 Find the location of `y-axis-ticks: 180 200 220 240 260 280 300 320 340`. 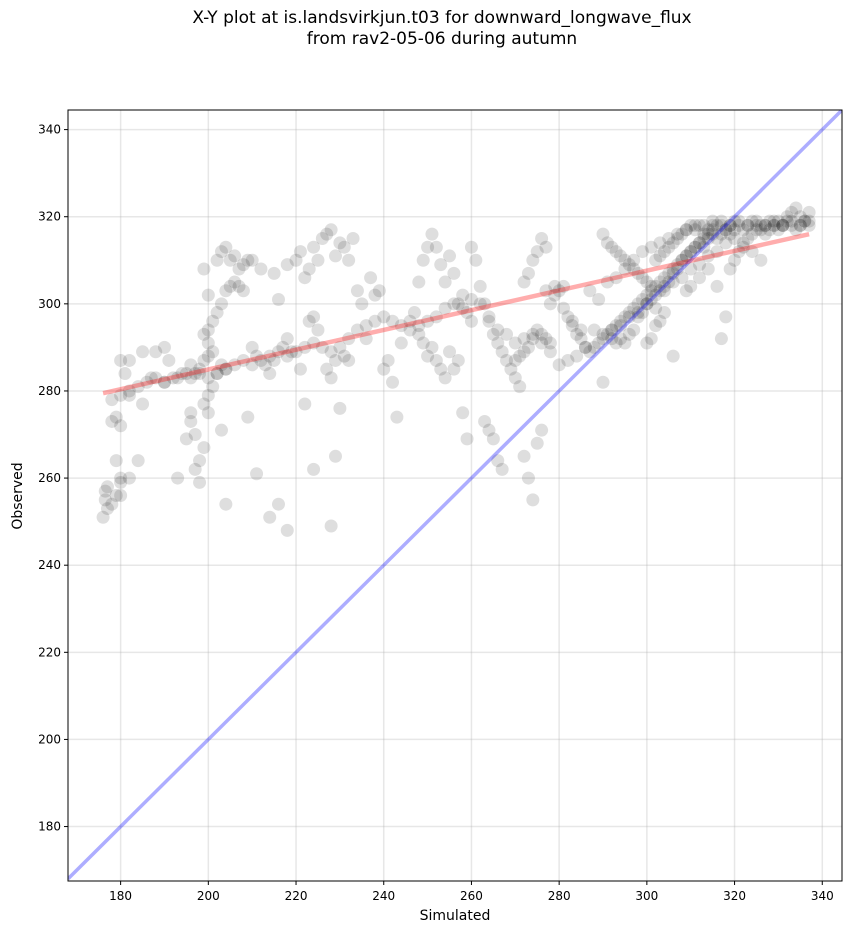

y-axis-ticks: 180 200 220 240 260 280 300 320 340 is located at coordinates (53, 478).